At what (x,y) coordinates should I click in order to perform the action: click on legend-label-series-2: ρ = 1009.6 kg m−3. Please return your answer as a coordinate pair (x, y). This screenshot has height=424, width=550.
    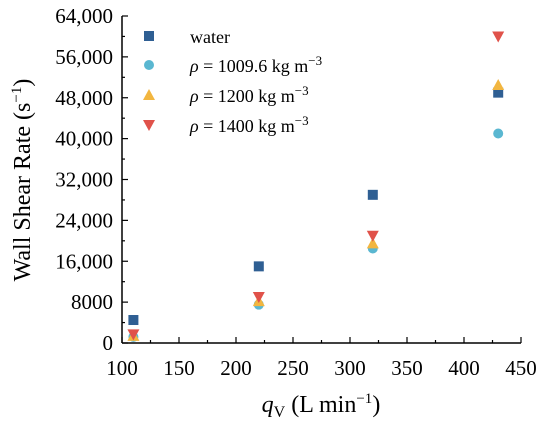
    Looking at the image, I should click on (255, 64).